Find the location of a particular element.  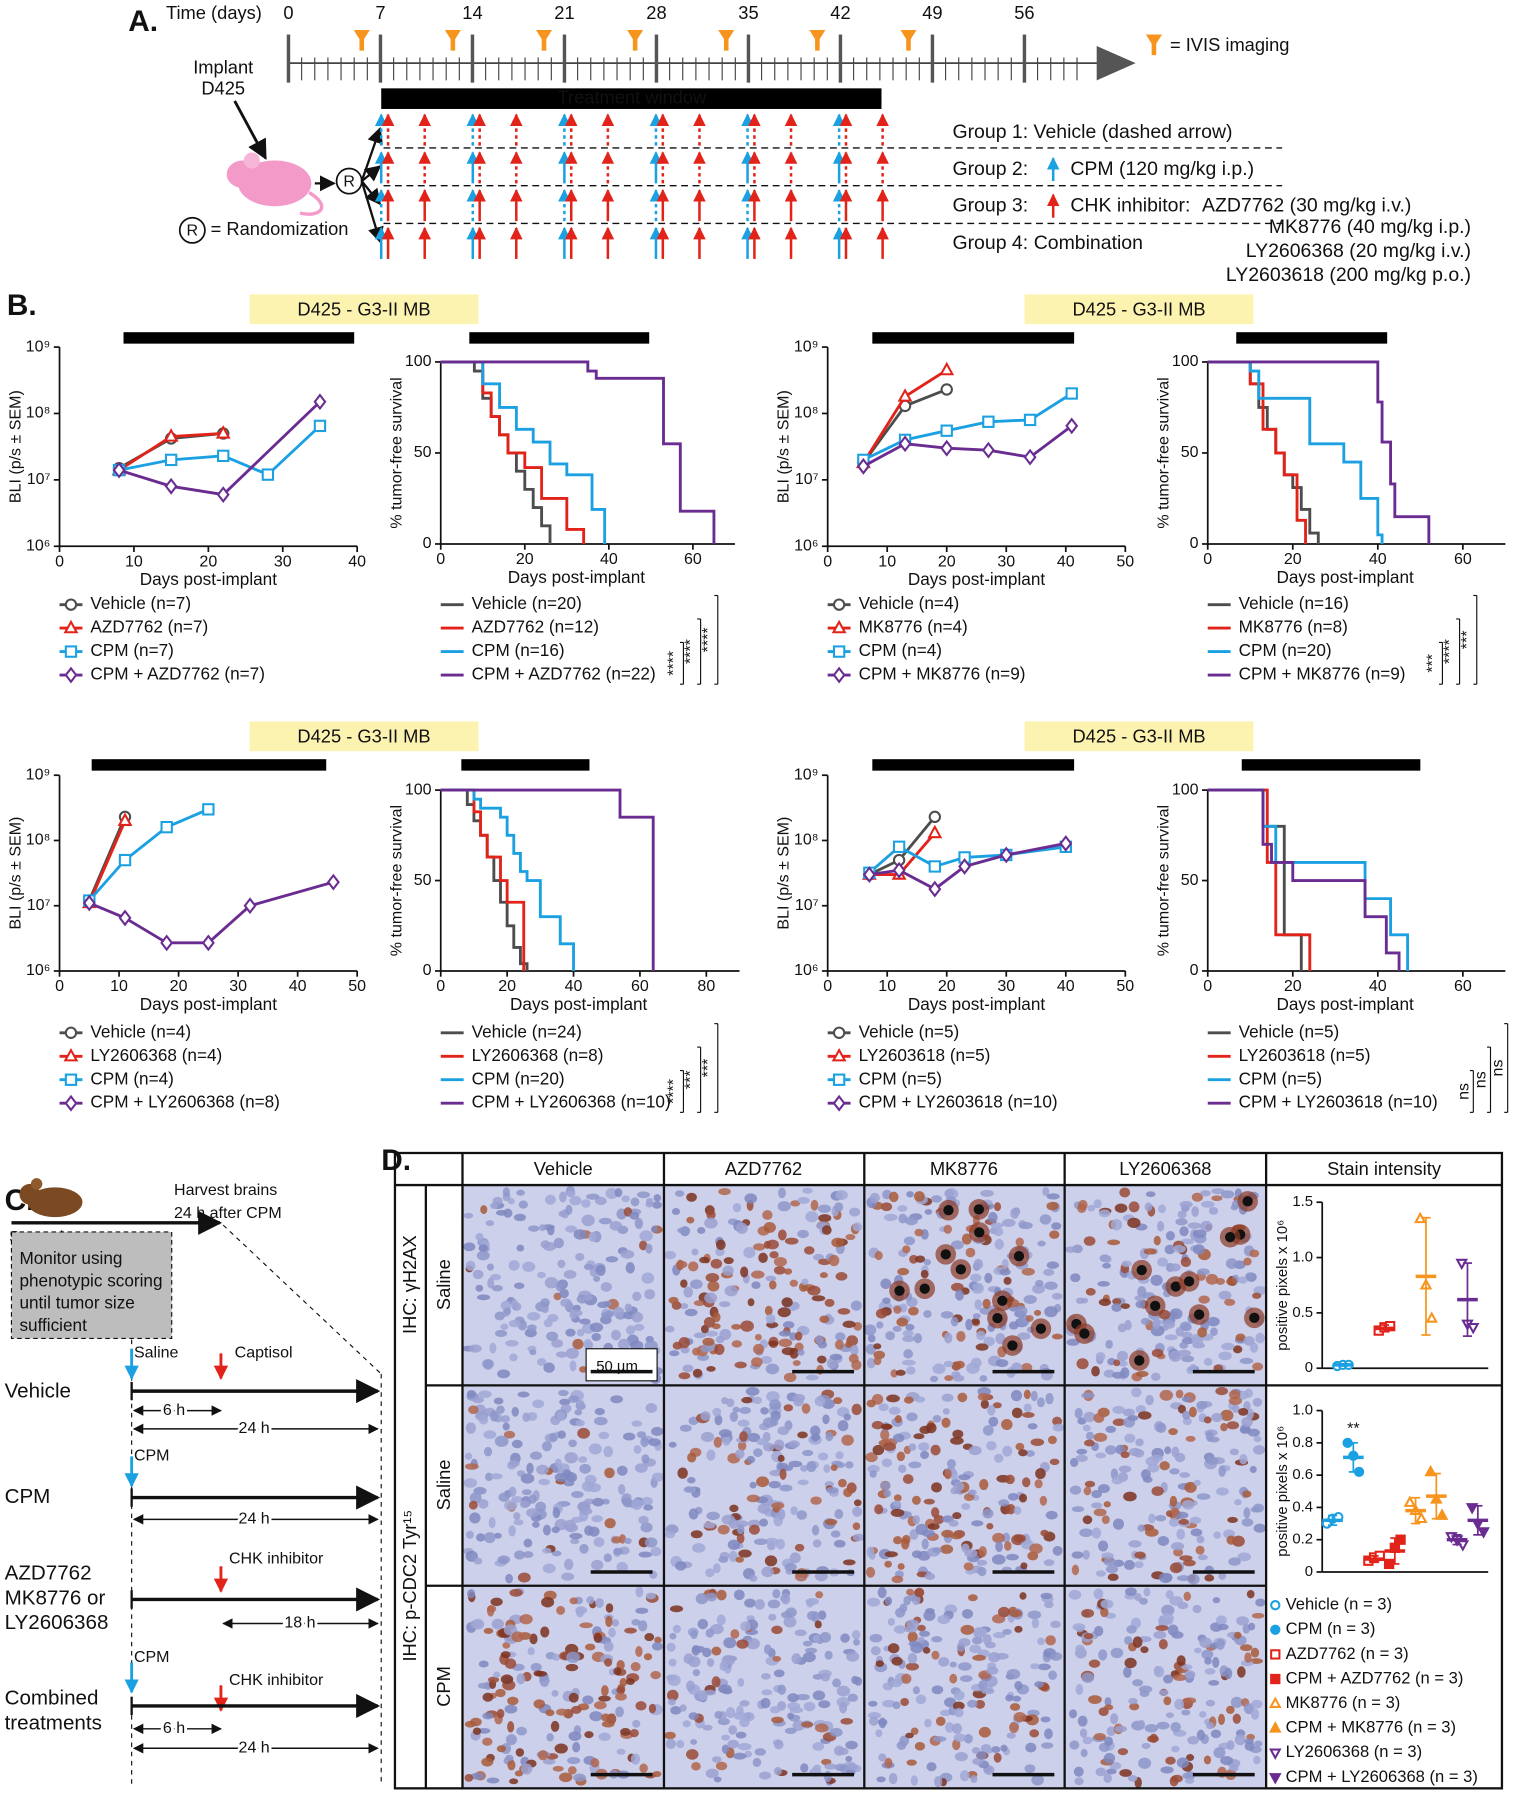

legend-label: LY2603618 (n=5) is located at coordinates (1305, 1055).